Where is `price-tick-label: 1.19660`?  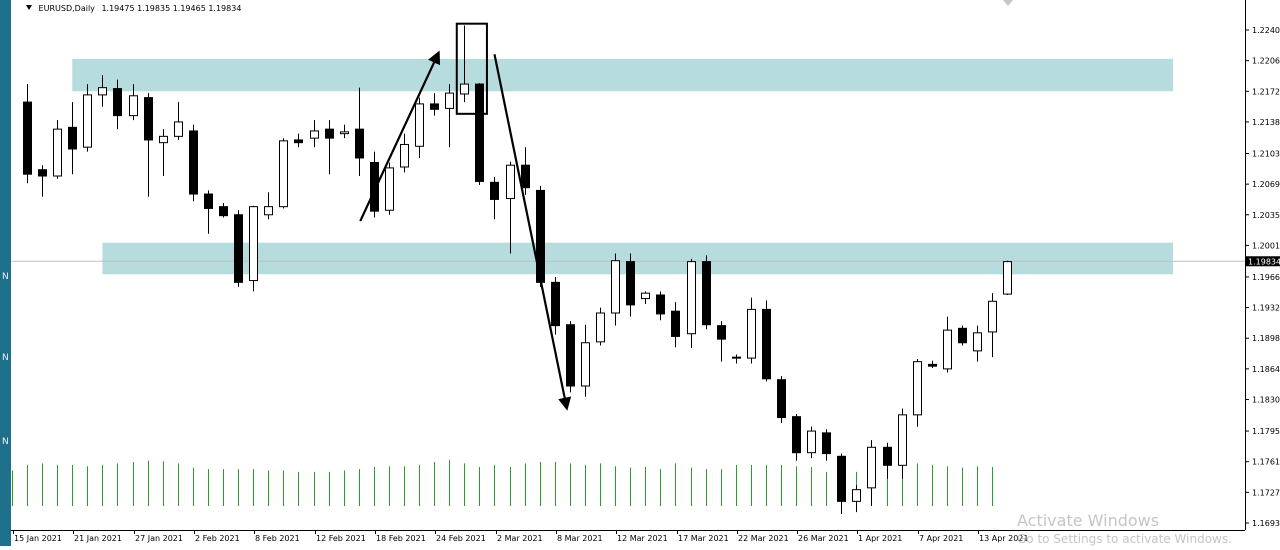
price-tick-label: 1.19660 is located at coordinates (1266, 277).